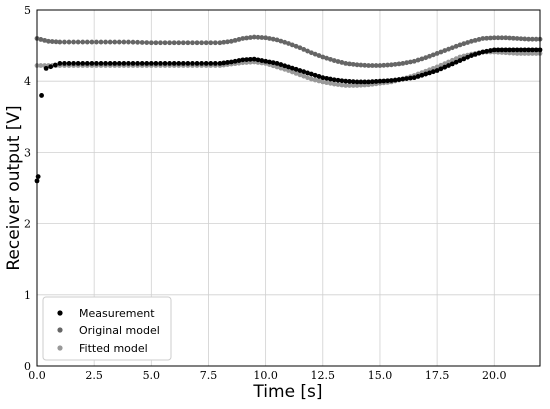 The image size is (550, 409). I want to click on x-tick-label: 0.0, so click(37, 375).